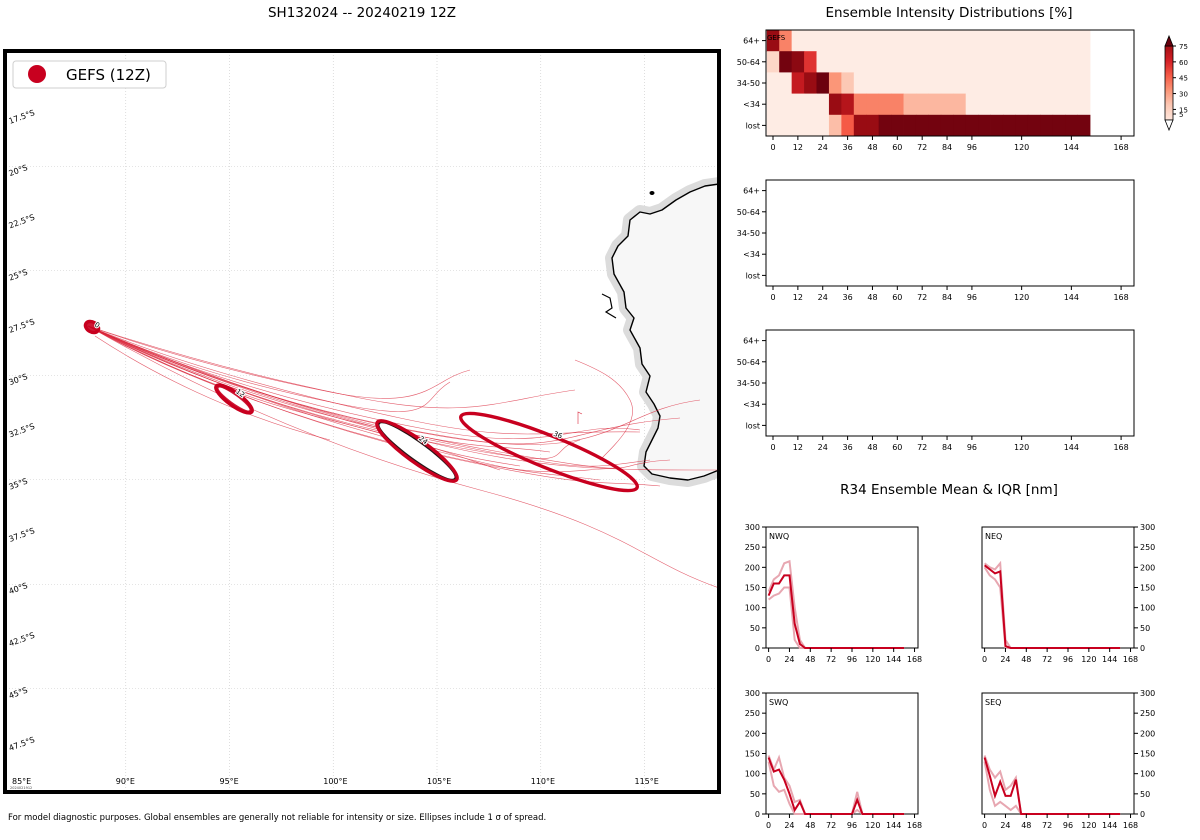 This screenshot has height=840, width=1200. I want to click on intensity-title: Ensemble Intensity Distributions [%], so click(949, 13).